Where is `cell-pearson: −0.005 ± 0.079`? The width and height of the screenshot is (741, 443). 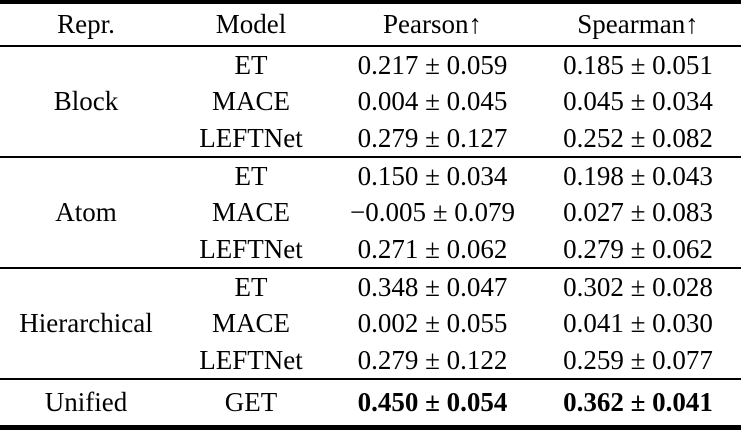
cell-pearson: −0.005 ± 0.079 is located at coordinates (432, 212).